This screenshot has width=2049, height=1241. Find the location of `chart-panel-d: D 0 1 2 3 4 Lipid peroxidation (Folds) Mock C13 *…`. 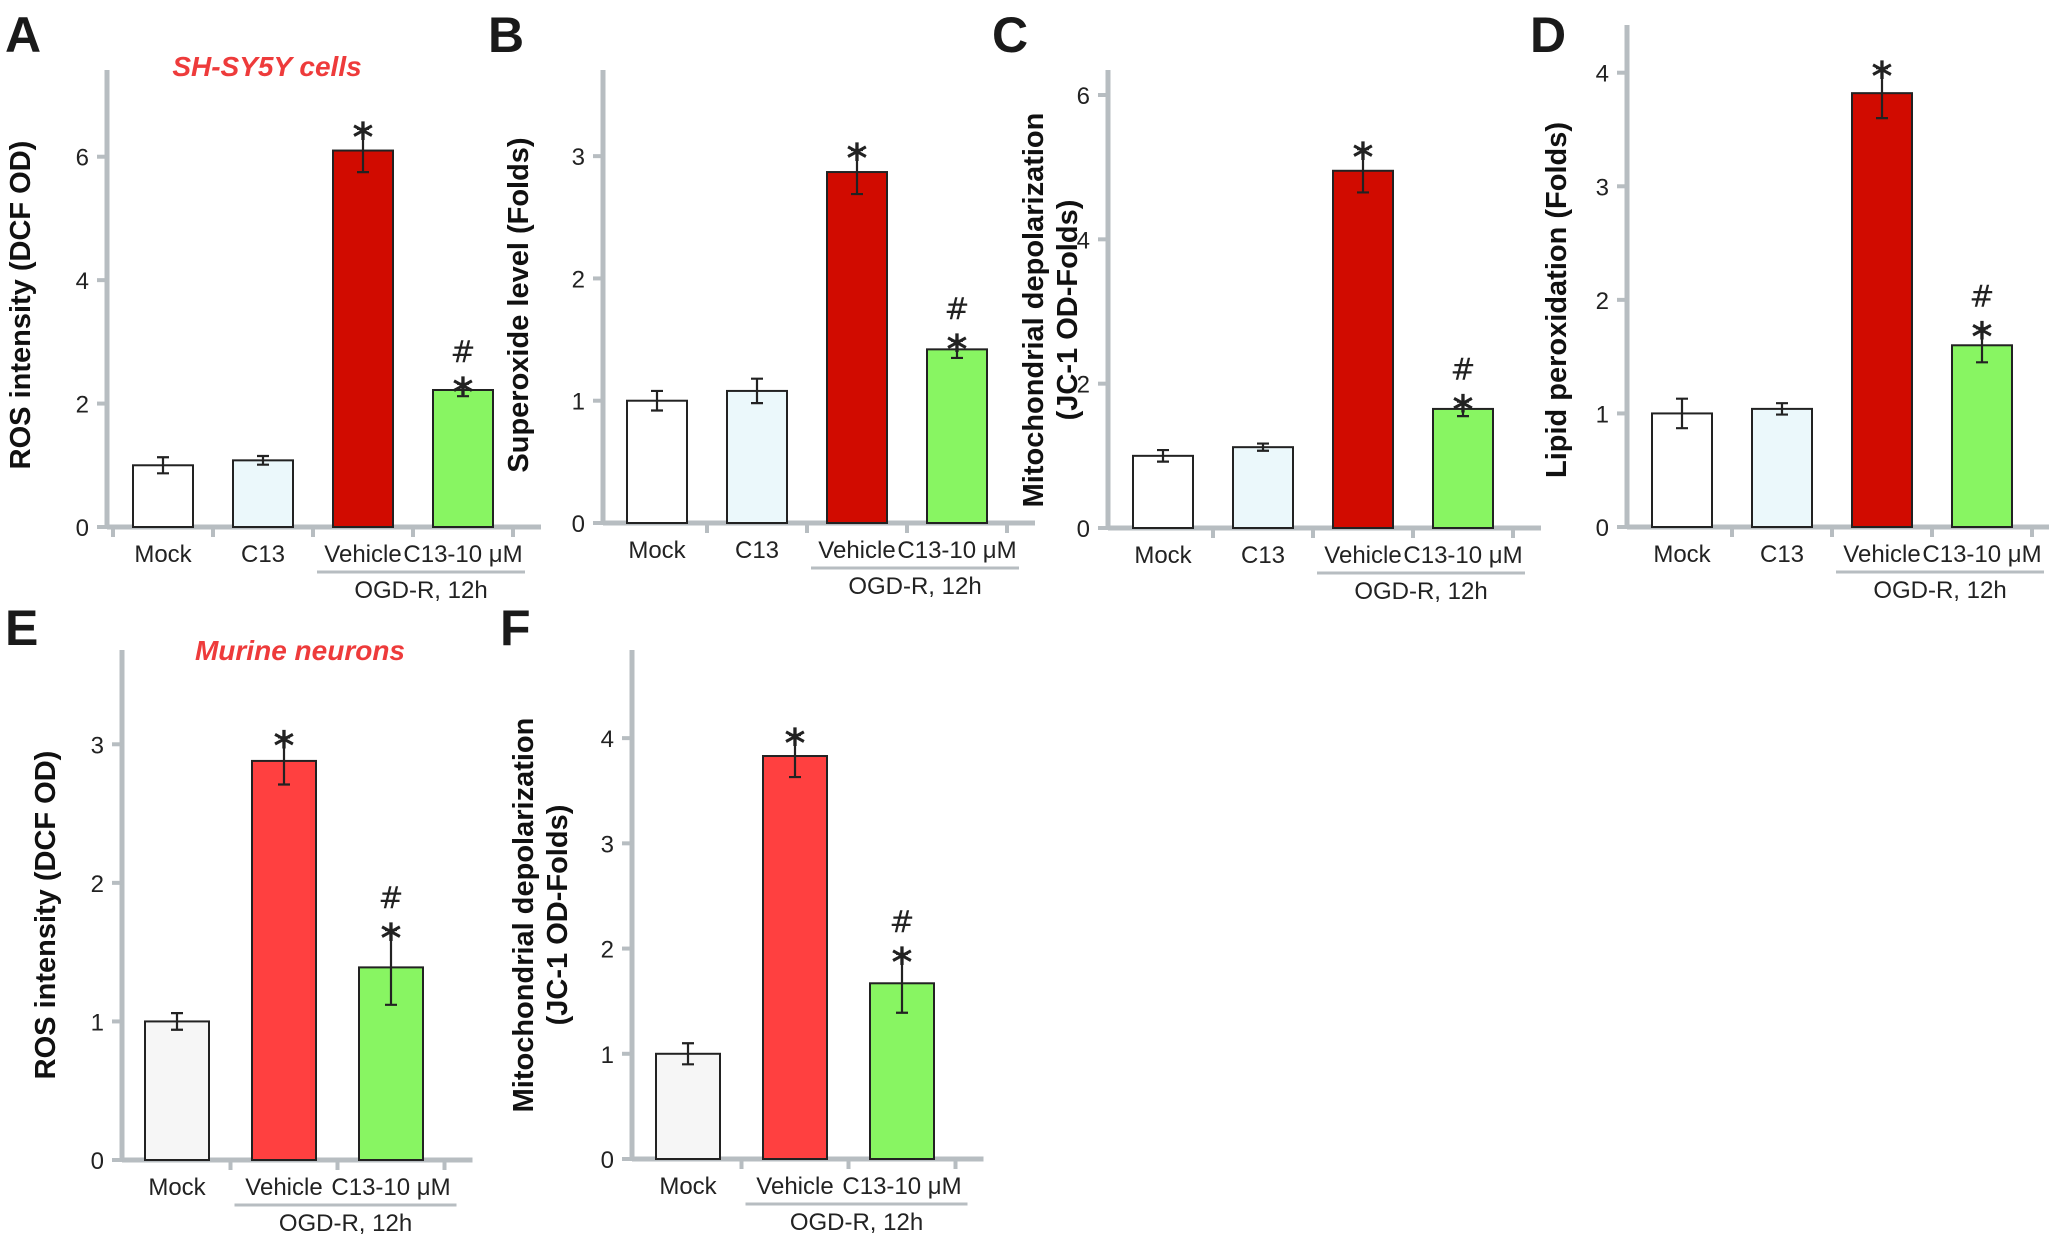

chart-panel-d: D 0 1 2 3 4 Lipid peroxidation (Folds) Mock C13 *… is located at coordinates (1789, 305).